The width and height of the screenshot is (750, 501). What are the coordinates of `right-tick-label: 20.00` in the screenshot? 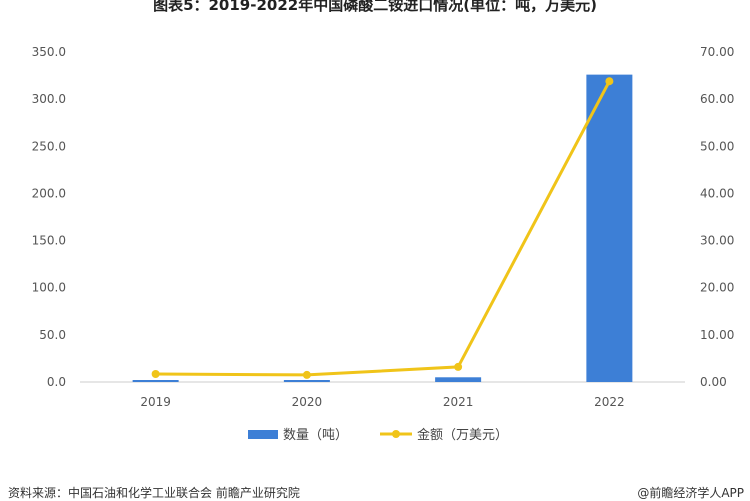 It's located at (717, 288).